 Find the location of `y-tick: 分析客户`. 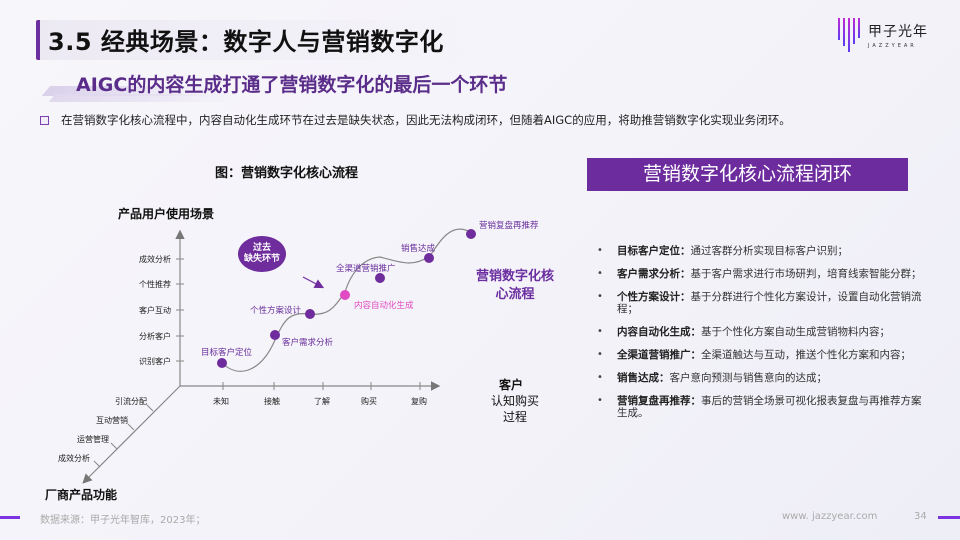

y-tick: 分析客户 is located at coordinates (155, 336).